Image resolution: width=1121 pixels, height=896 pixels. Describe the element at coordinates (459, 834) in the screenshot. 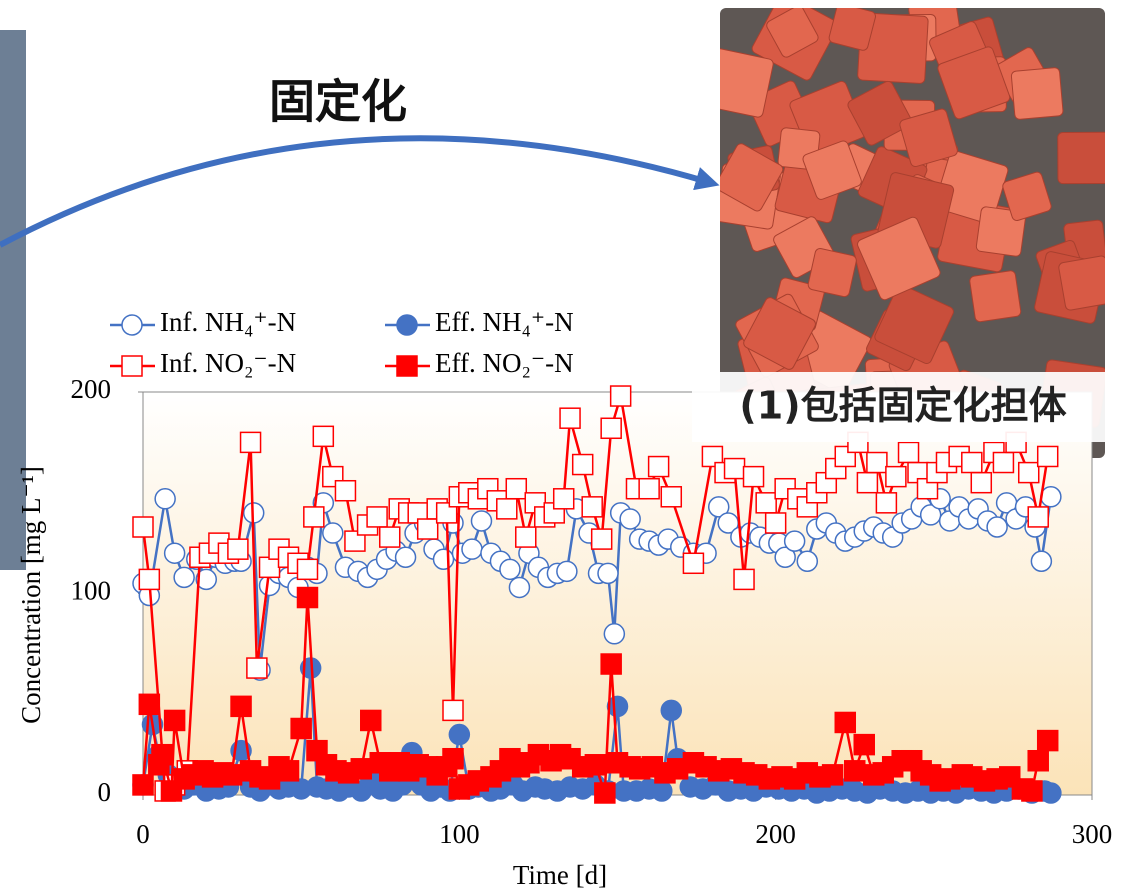

I see `x-tick-label: 100` at that location.